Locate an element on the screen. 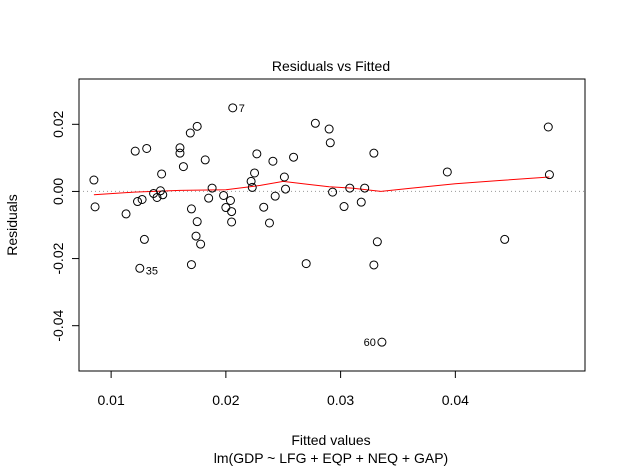 This screenshot has width=626, height=470. x-tick-label-2: 0.03 is located at coordinates (340, 400).